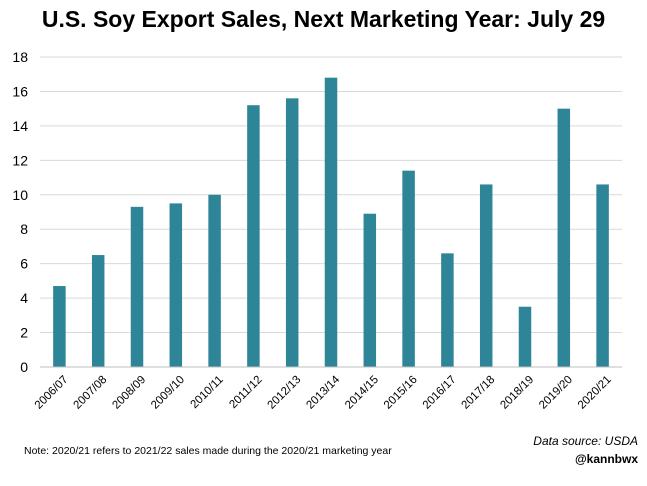  What do you see at coordinates (20, 212) in the screenshot?
I see `y-axis-ticks: 0 2 4 6 8 10 12 14 16 18` at bounding box center [20, 212].